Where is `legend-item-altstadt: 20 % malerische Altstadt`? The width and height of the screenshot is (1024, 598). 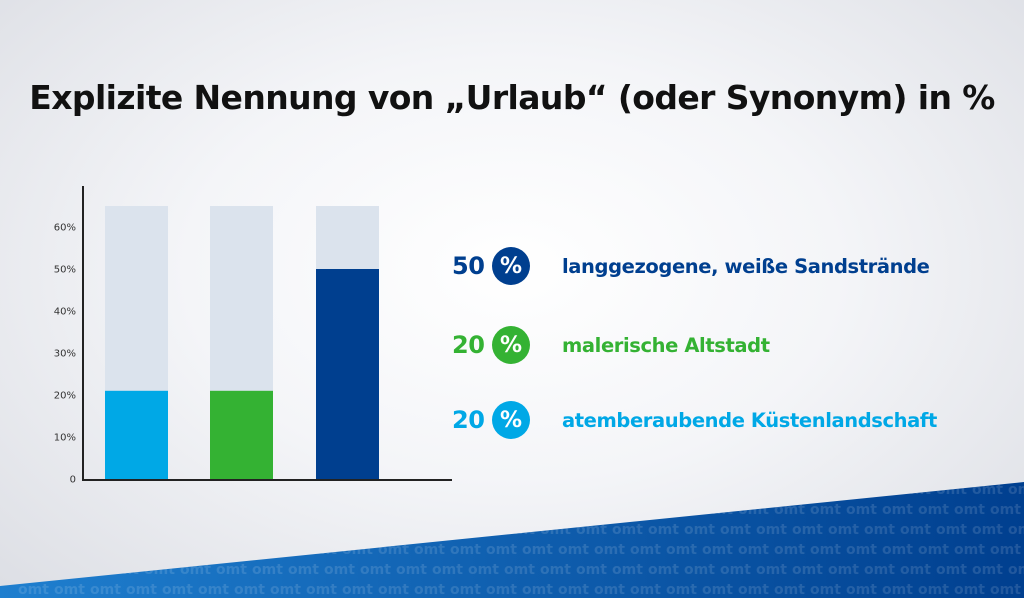 legend-item-altstadt: 20 % malerische Altstadt is located at coordinates (611, 345).